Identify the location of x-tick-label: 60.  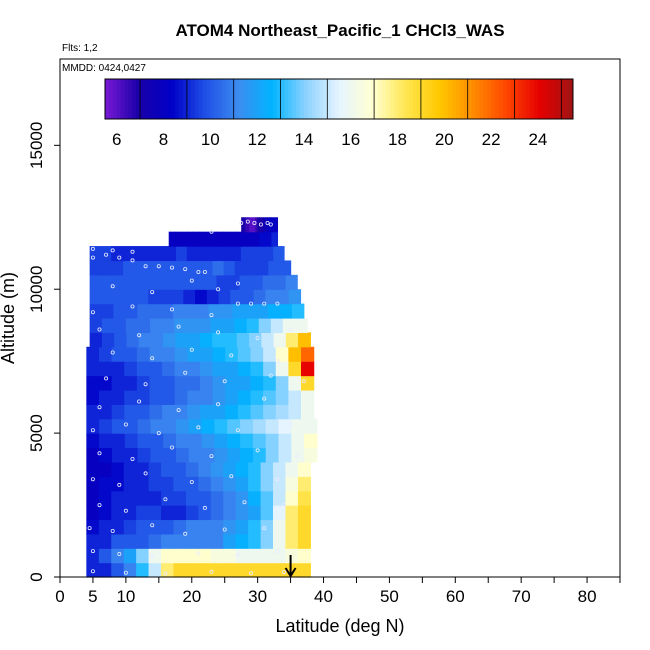
(455, 596).